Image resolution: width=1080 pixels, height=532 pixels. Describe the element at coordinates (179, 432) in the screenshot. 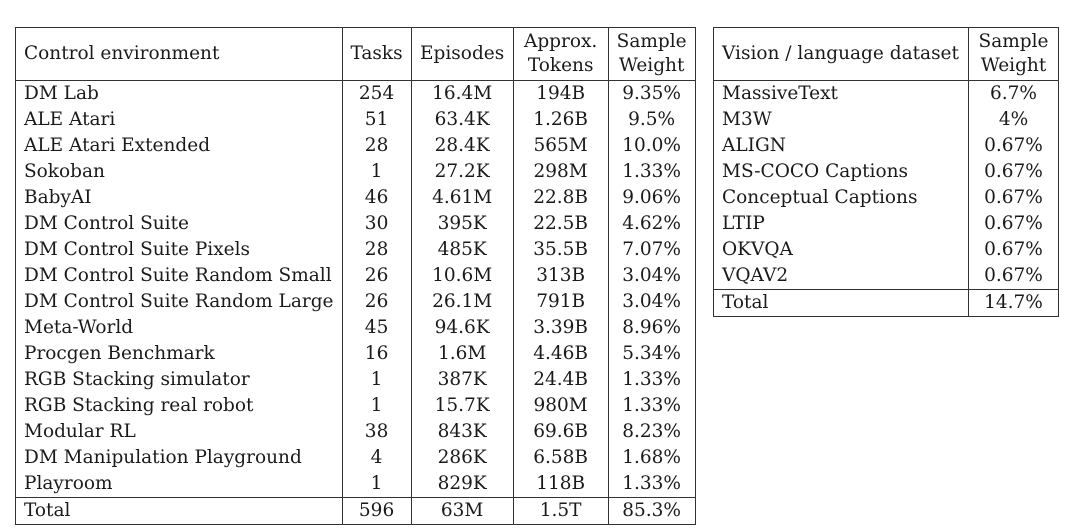

I see `cell-name: Modular RL` at that location.